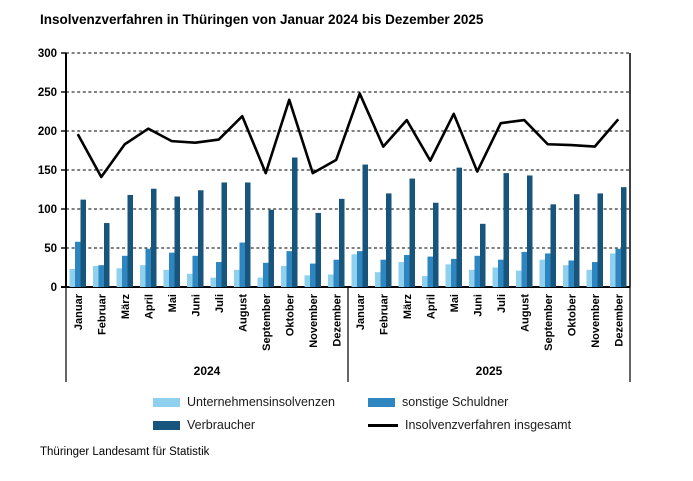  What do you see at coordinates (455, 402) in the screenshot?
I see `legend-label: sonstige Schuldner` at bounding box center [455, 402].